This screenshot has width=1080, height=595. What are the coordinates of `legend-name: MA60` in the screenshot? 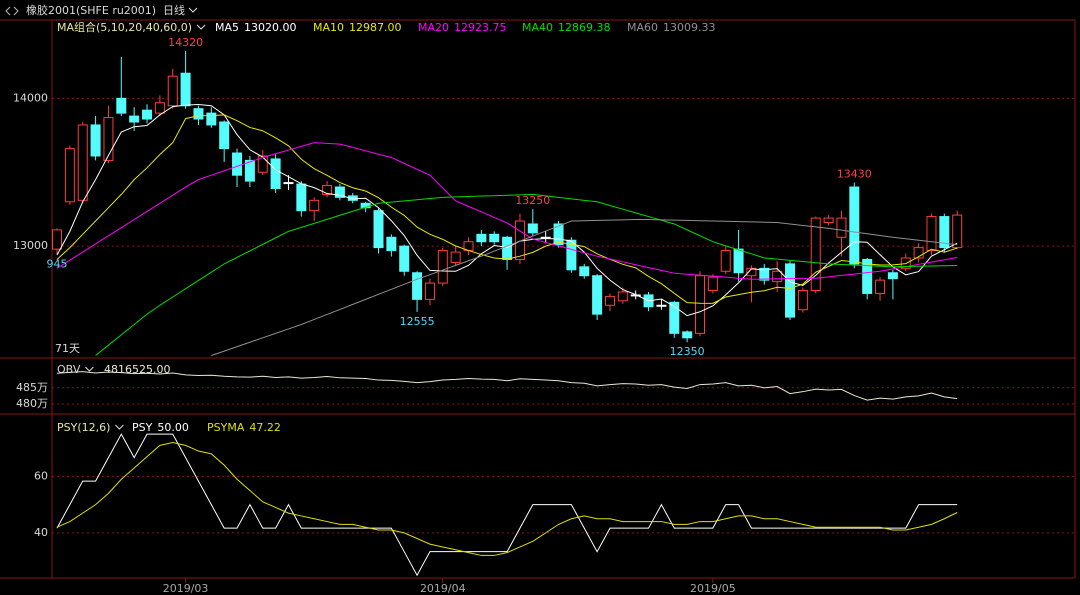 It's located at (642, 27).